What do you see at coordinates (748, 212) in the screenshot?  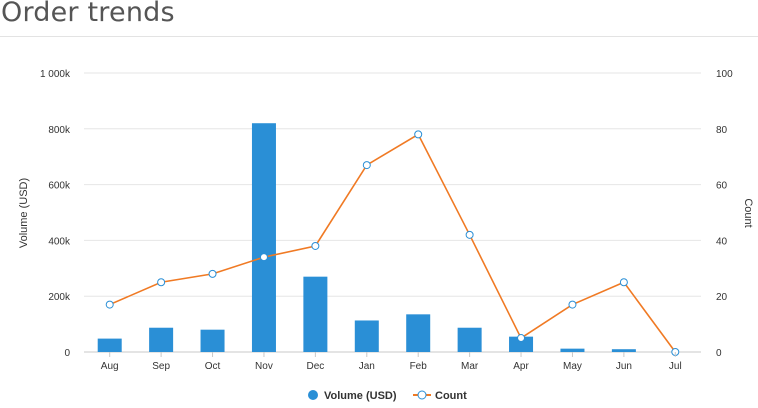 I see `right-axis-title: Count` at bounding box center [748, 212].